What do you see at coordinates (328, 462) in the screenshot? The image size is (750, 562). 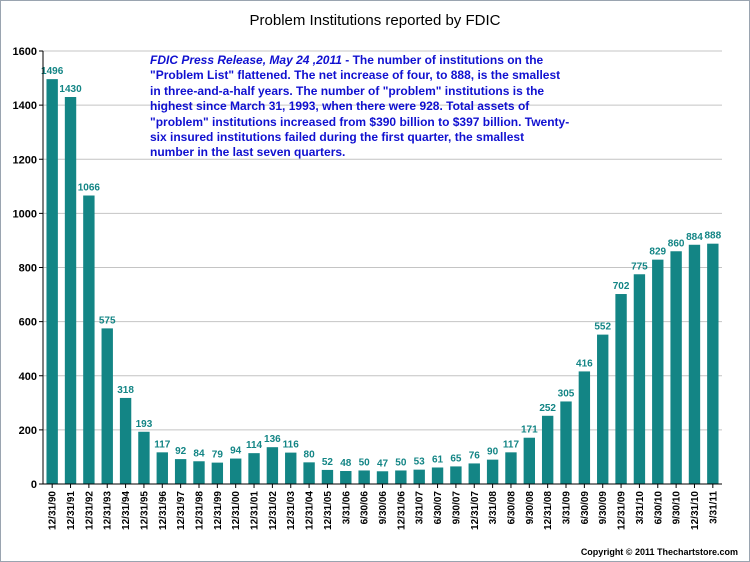 I see `data-label: 52` at bounding box center [328, 462].